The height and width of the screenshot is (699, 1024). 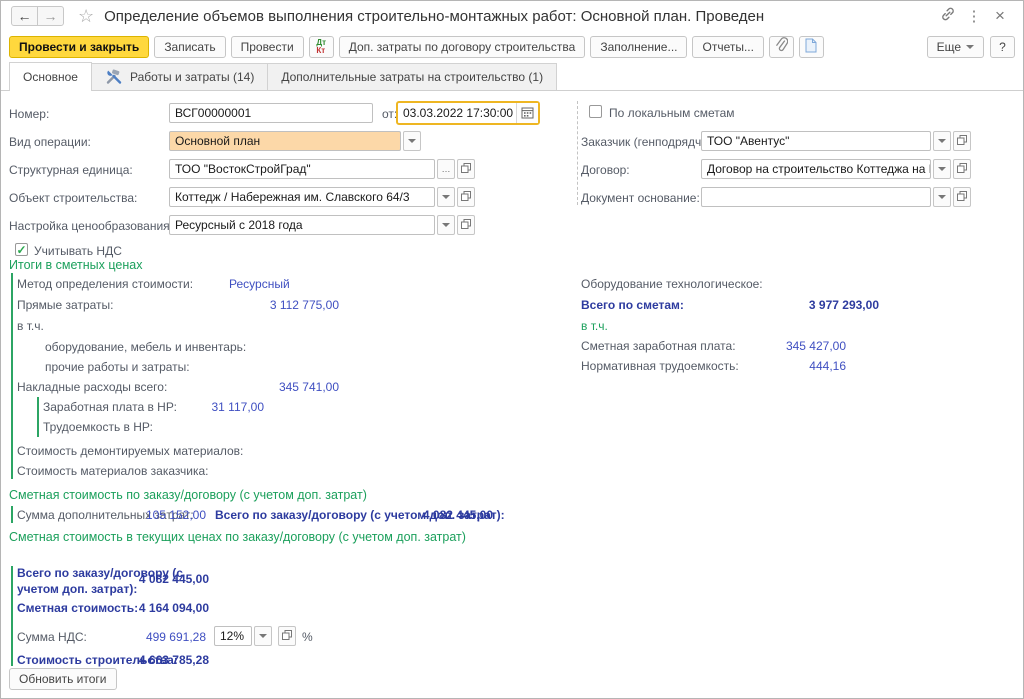 I want to click on tools-icon, so click(x=114, y=77).